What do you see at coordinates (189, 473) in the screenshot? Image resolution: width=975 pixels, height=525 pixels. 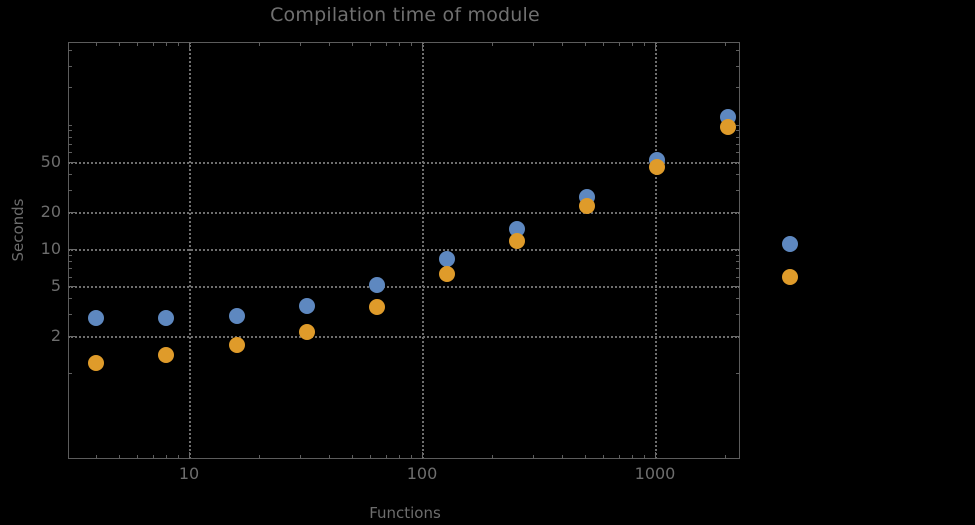 I see `x-tick-label-10: 10` at bounding box center [189, 473].